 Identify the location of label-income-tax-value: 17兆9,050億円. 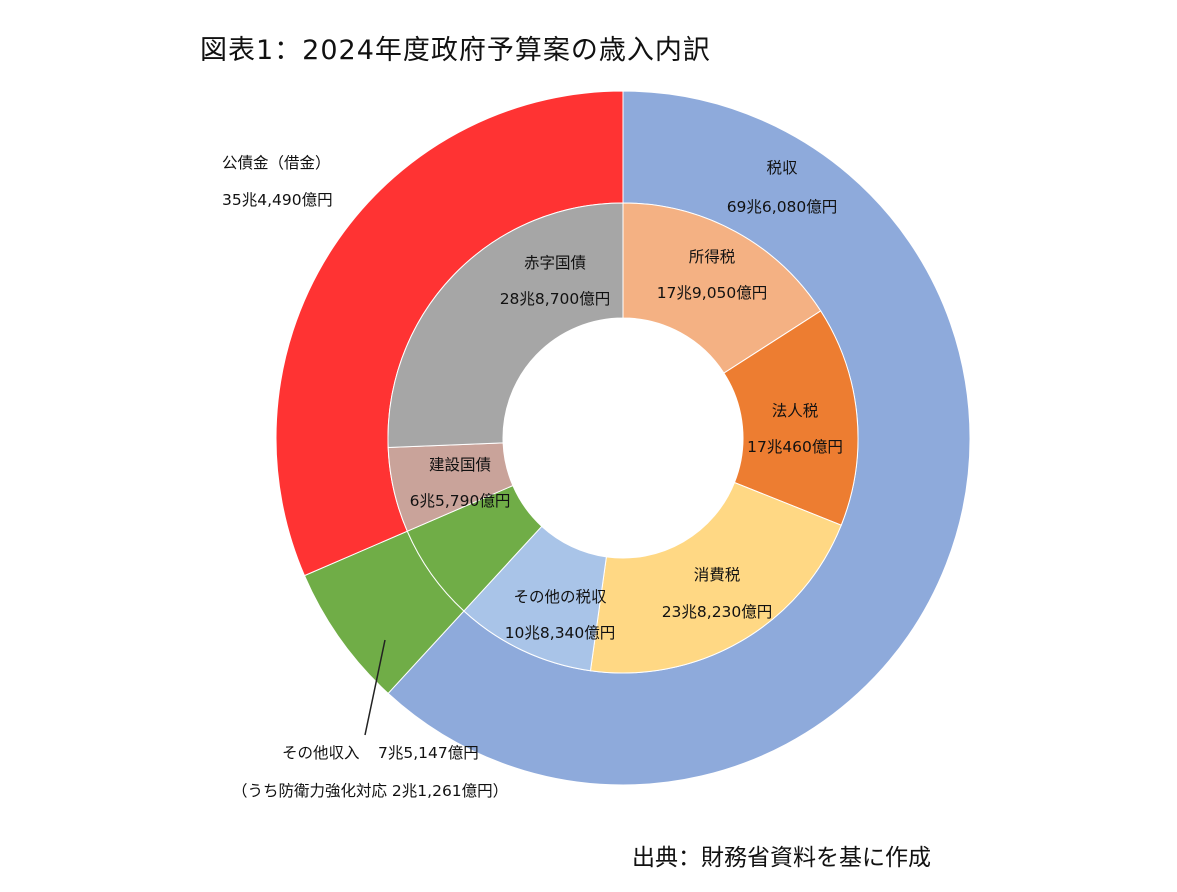
(712, 293).